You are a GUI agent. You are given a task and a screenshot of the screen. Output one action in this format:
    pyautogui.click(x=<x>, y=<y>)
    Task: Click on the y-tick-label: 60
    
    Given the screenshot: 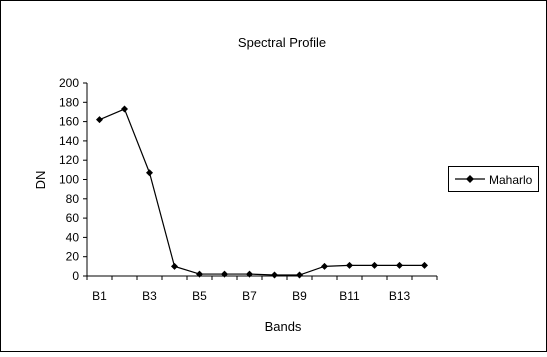 What is the action you would take?
    pyautogui.click(x=73, y=218)
    